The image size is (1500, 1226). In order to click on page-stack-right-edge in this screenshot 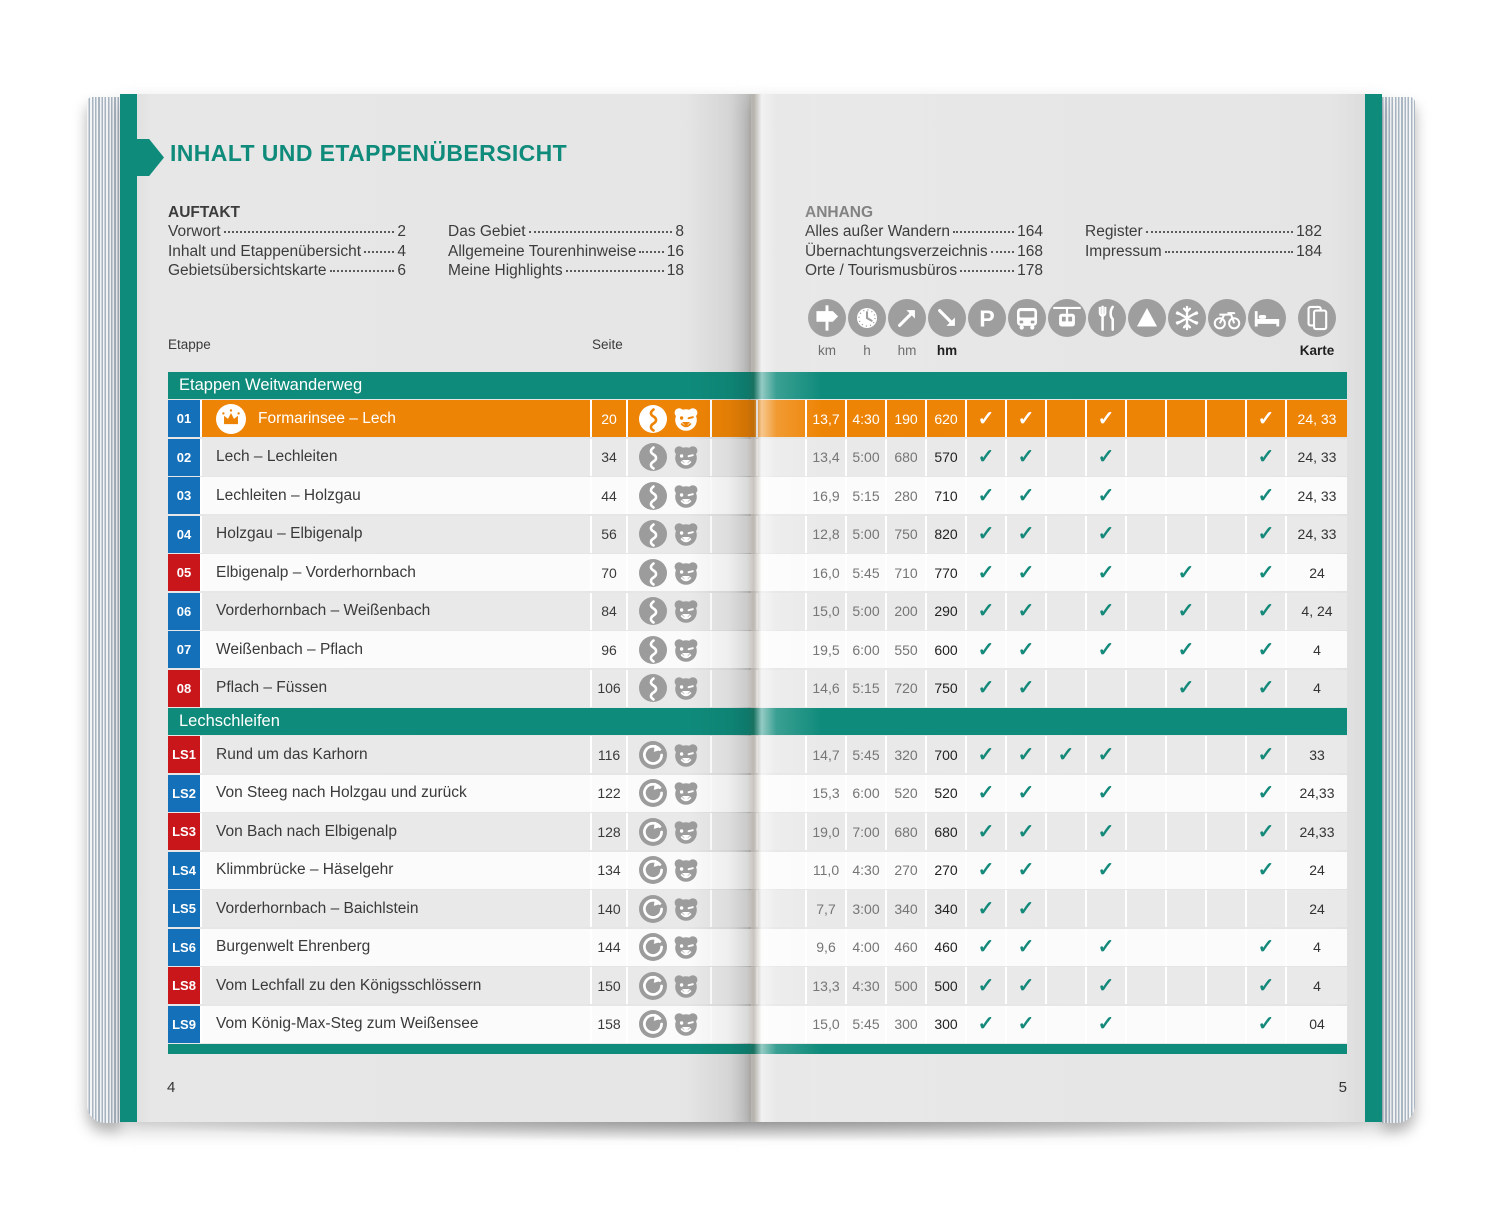, I will do `click(1398, 610)`.